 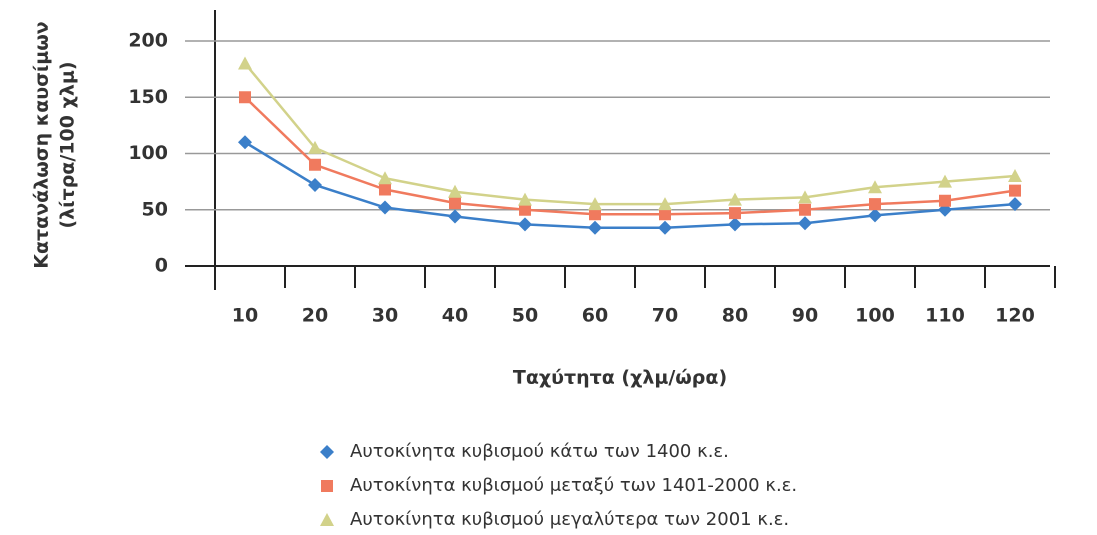 What do you see at coordinates (161, 266) in the screenshot?
I see `y-tick-label: 0` at bounding box center [161, 266].